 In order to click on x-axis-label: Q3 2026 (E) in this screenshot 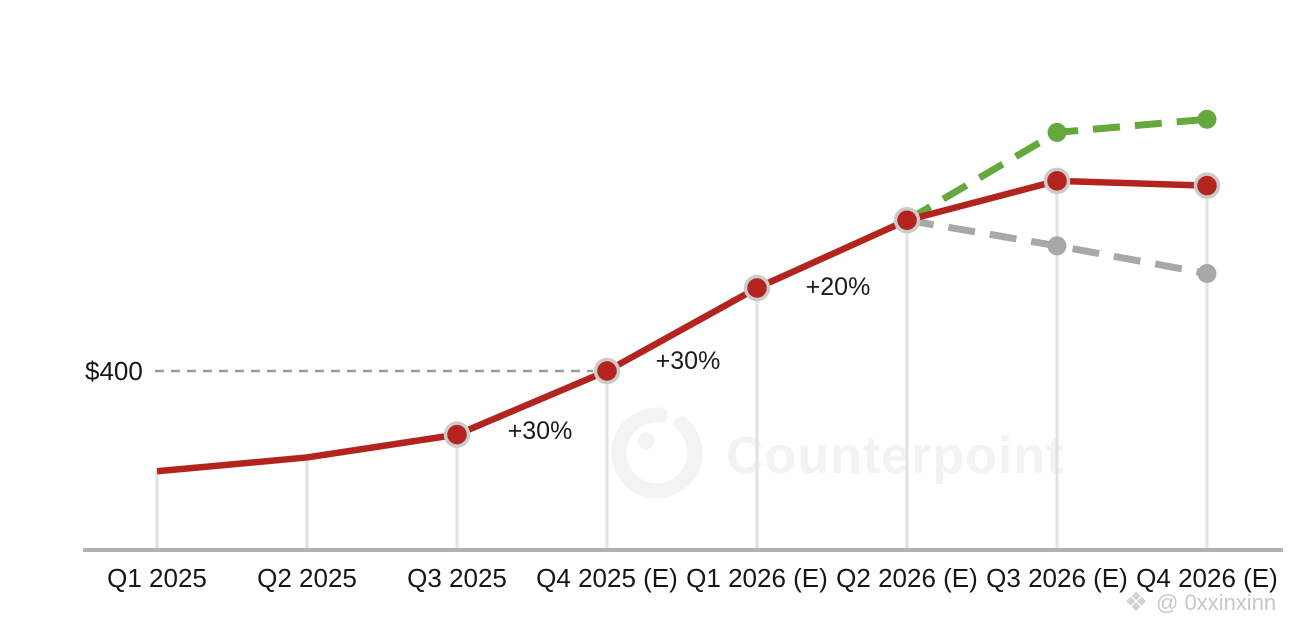, I will do `click(1057, 578)`.